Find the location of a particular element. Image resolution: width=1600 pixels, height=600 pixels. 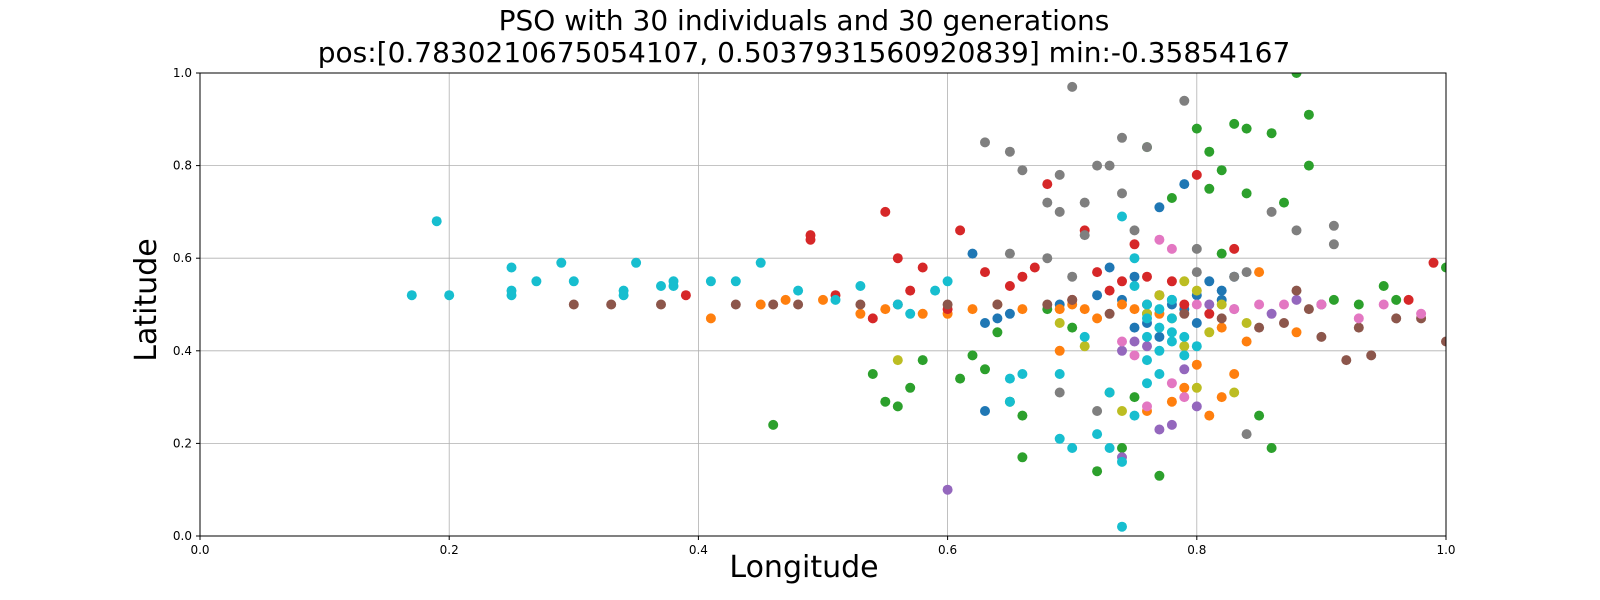

x-tick-label: 0.4 is located at coordinates (698, 550).